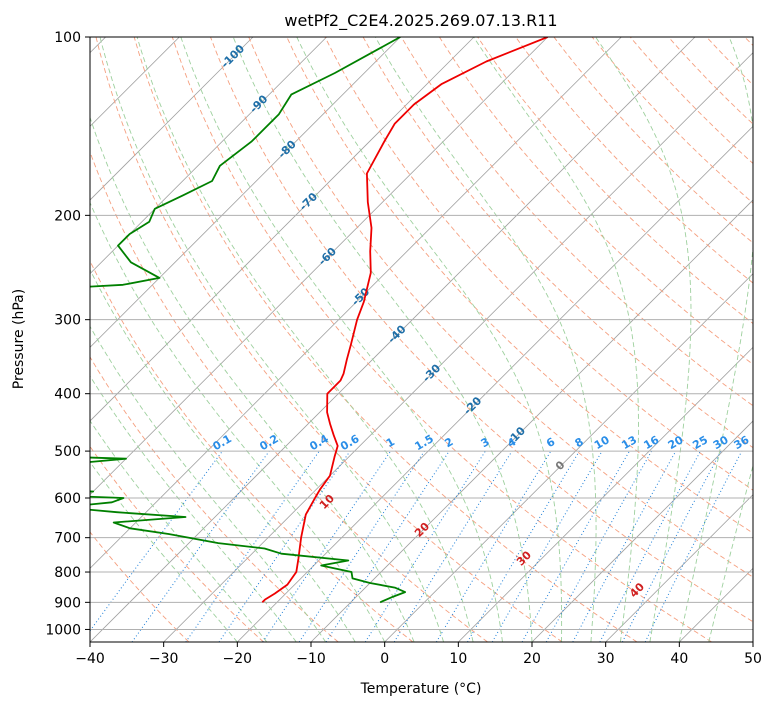 The image size is (775, 708). What do you see at coordinates (311, 659) in the screenshot?
I see `x-tick-label: −10` at bounding box center [311, 659].